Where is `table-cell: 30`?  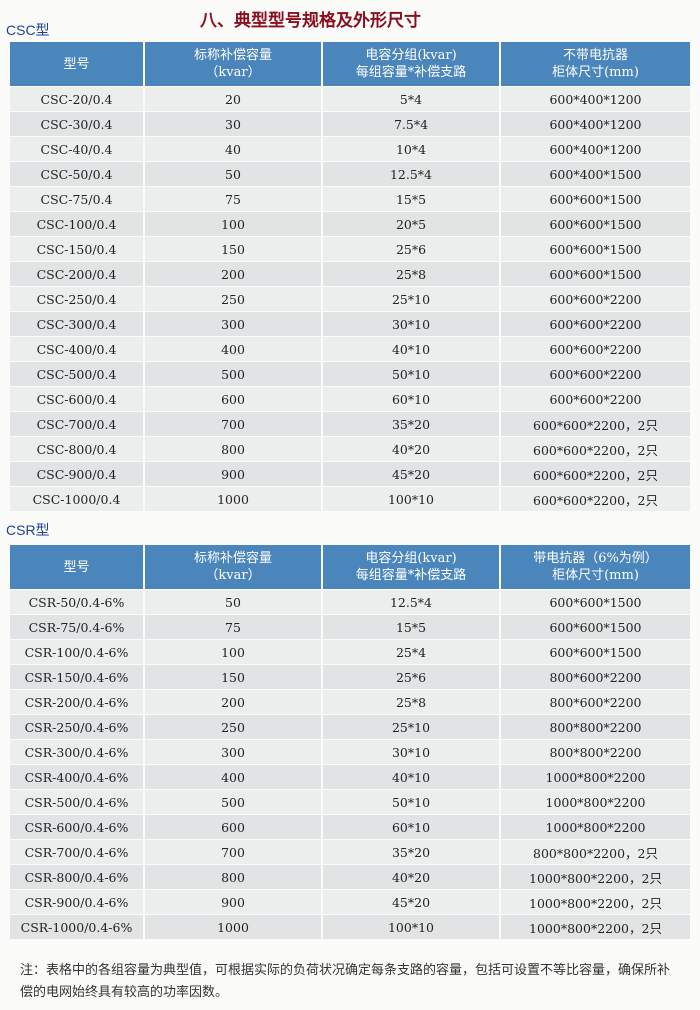
table-cell: 30 is located at coordinates (233, 124).